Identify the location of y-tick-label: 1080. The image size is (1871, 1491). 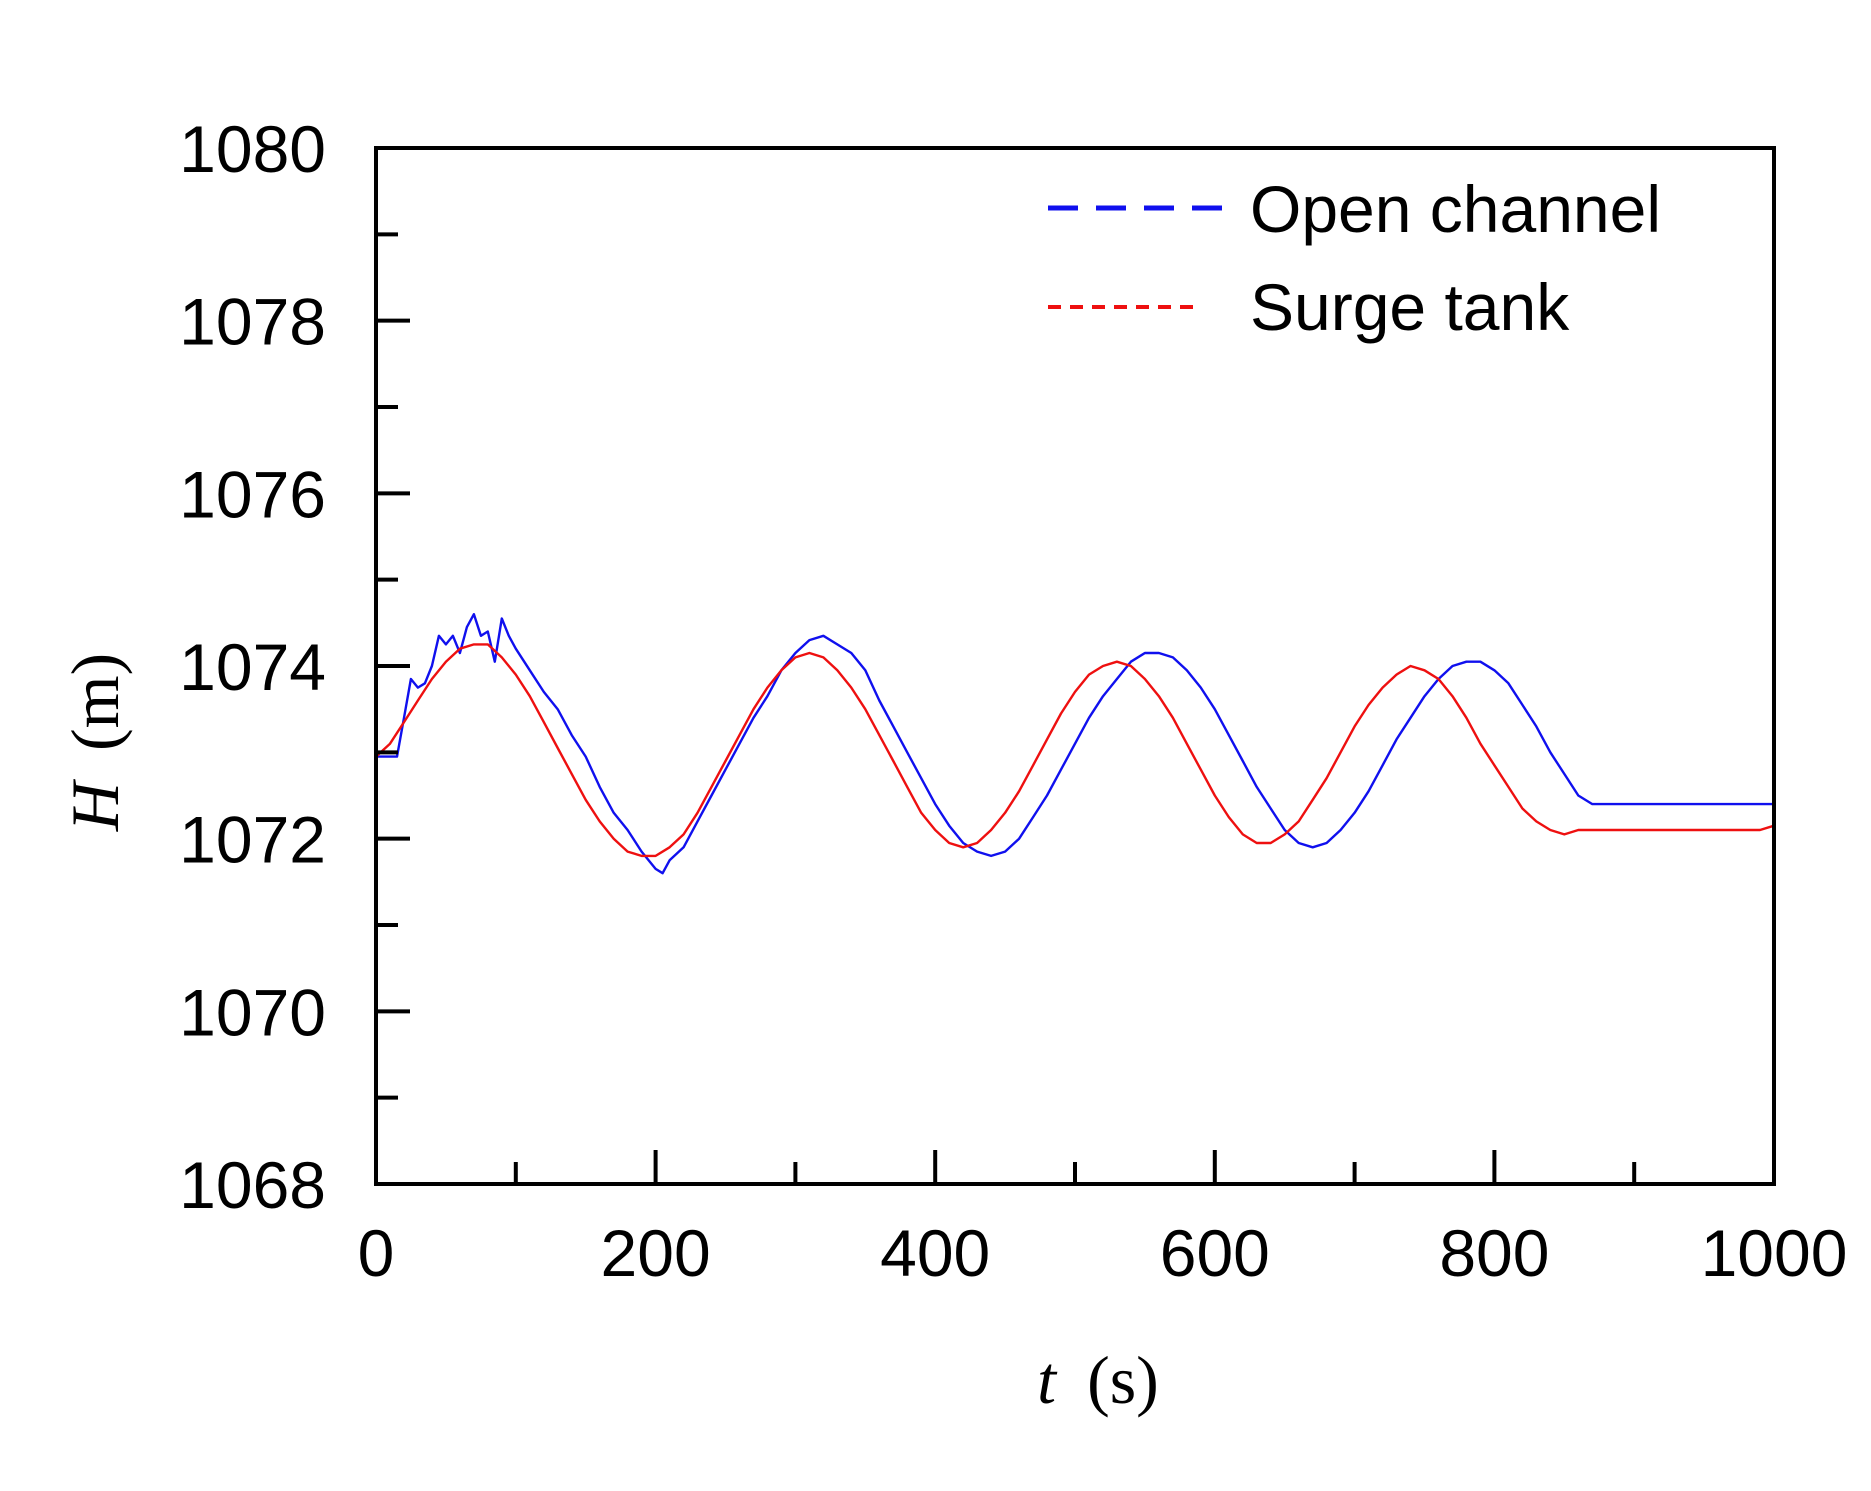
(252, 149).